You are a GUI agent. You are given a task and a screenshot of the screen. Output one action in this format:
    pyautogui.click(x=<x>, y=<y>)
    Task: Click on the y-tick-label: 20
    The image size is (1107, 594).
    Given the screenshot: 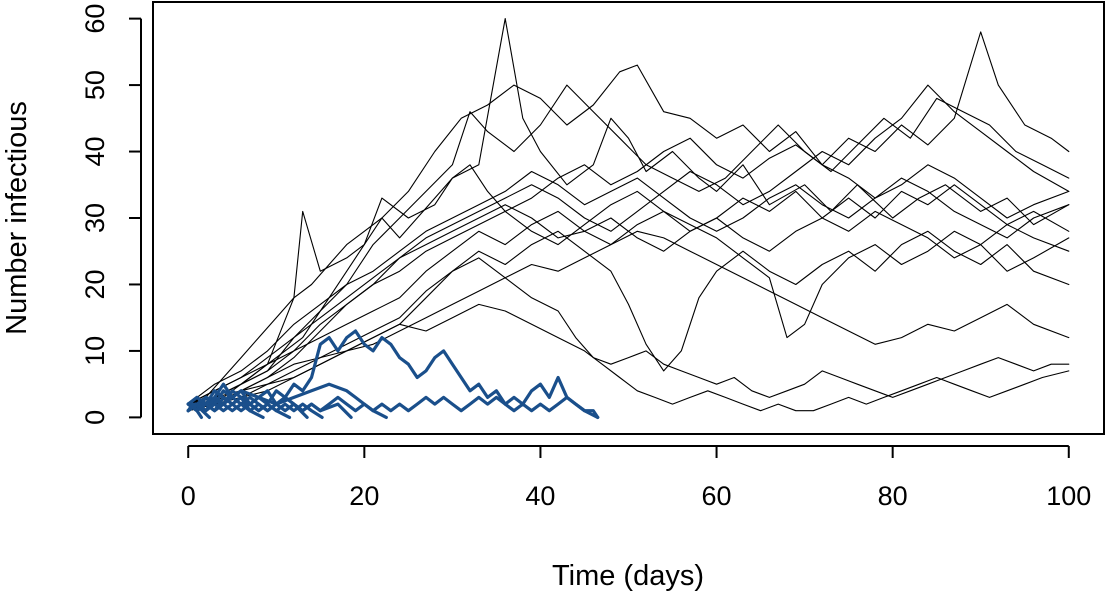 What is the action you would take?
    pyautogui.click(x=95, y=284)
    